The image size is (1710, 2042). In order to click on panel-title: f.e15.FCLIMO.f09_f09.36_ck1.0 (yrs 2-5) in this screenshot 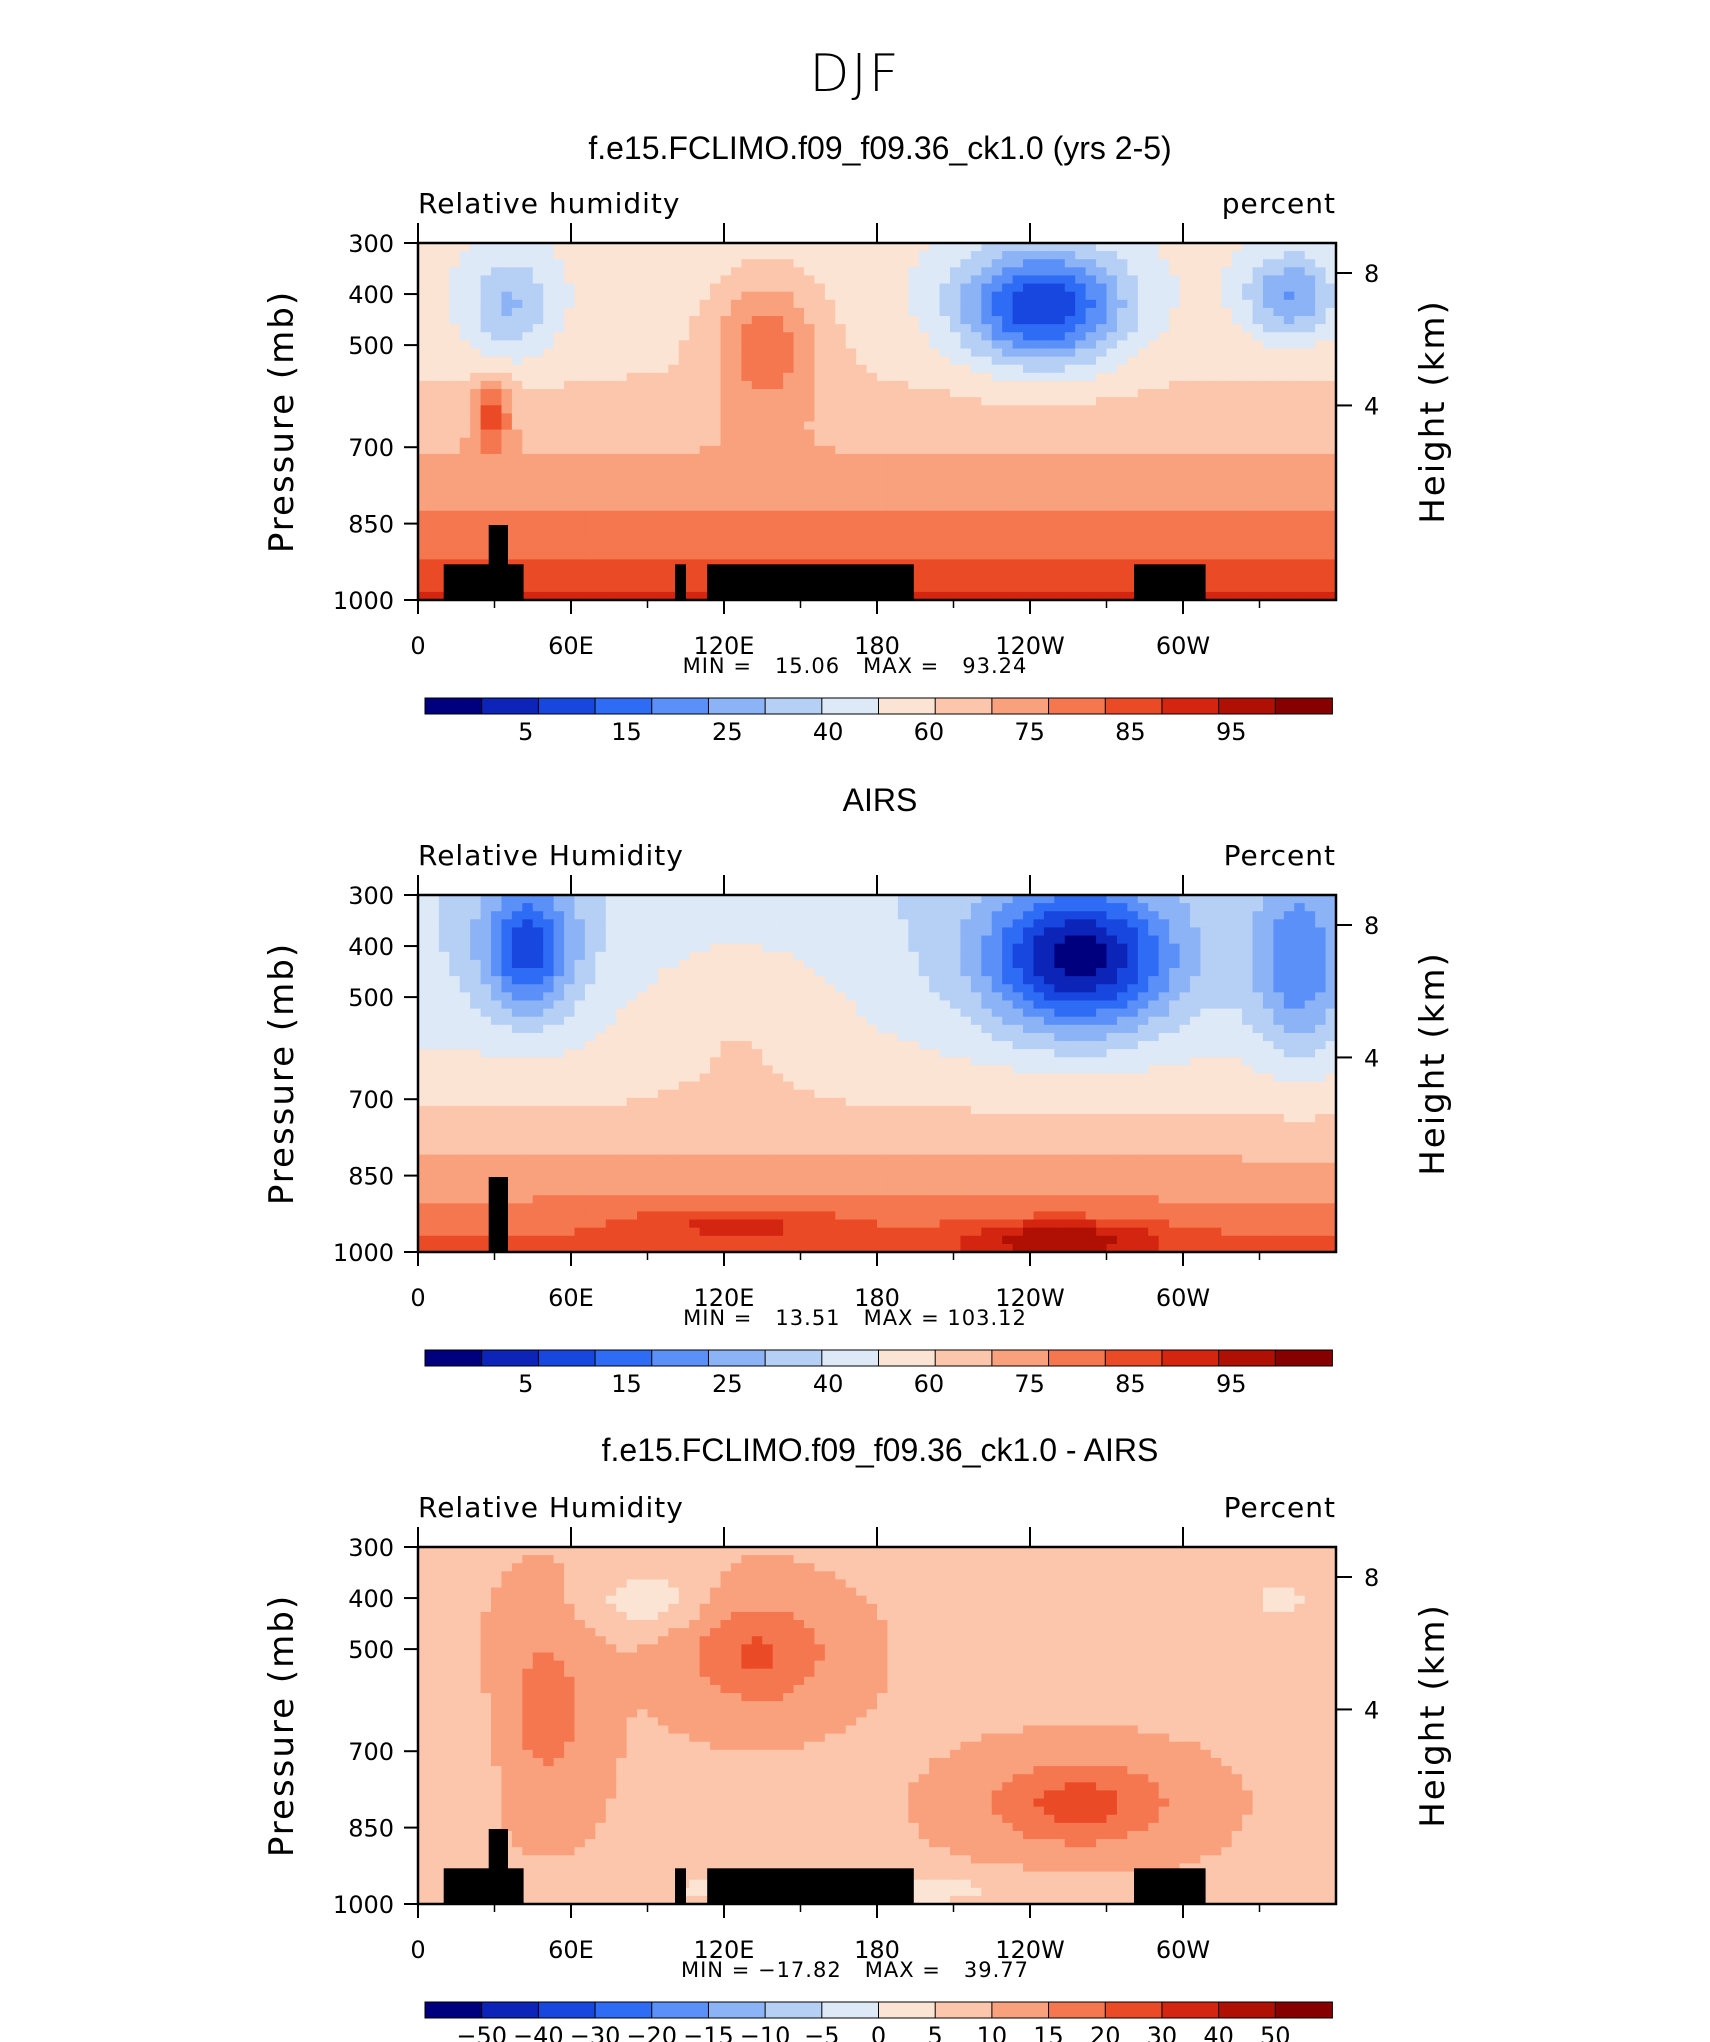, I will do `click(880, 148)`.